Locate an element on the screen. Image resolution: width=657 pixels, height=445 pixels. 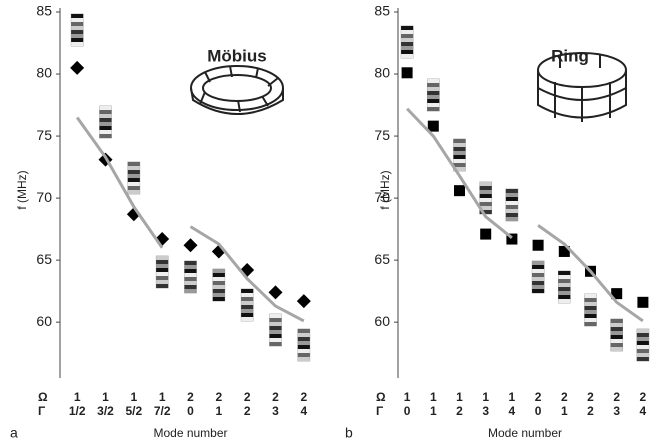
x-axis-label: Mode number is located at coordinates (190, 433).